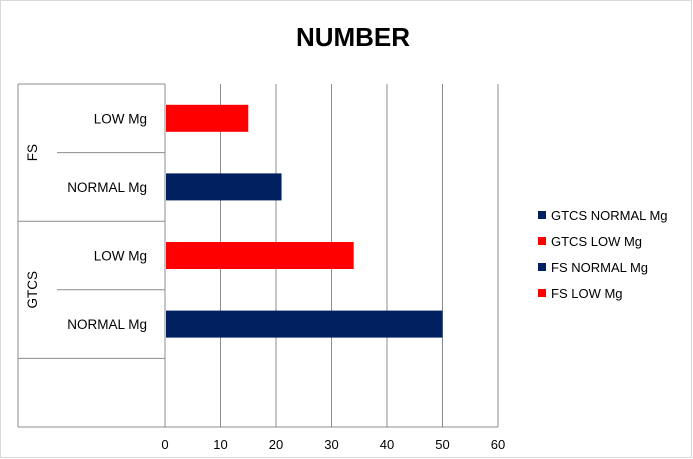 This screenshot has width=693, height=459. I want to click on x-tick-labels: 0 10 20 30 40 50 60, so click(333, 444).